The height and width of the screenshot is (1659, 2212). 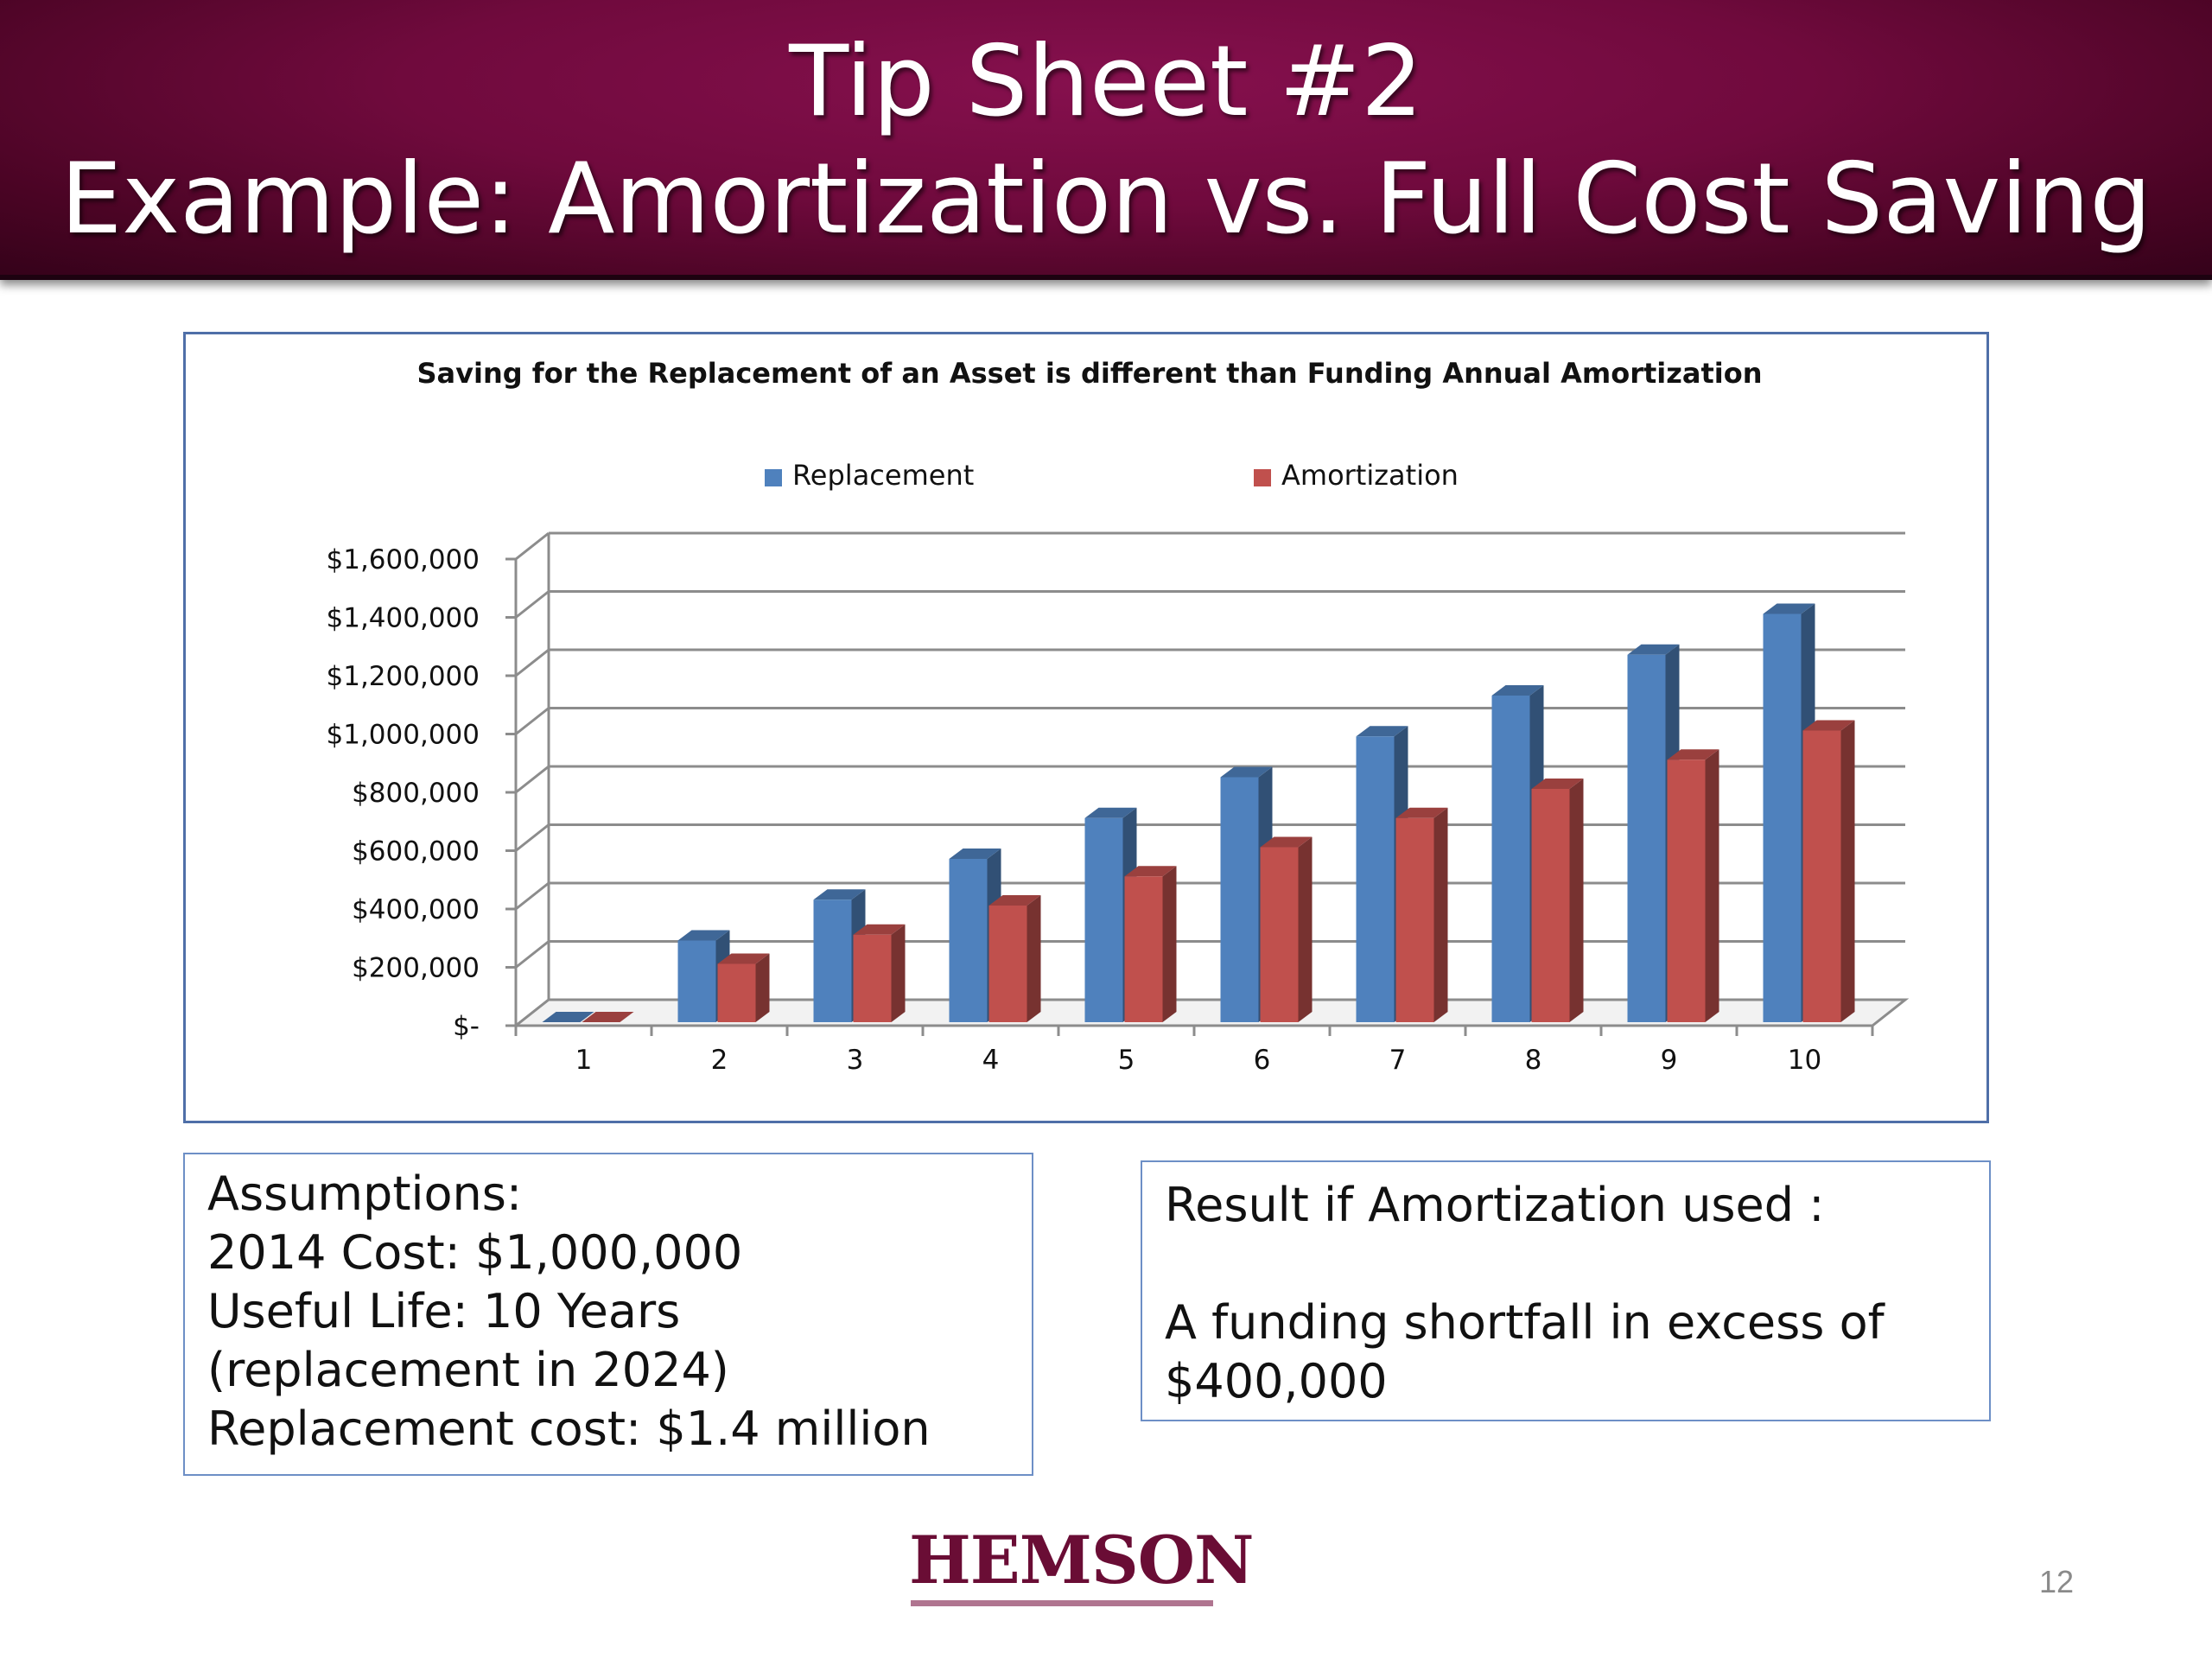 I want to click on hemson-logo: HEMSON, so click(x=1081, y=1560).